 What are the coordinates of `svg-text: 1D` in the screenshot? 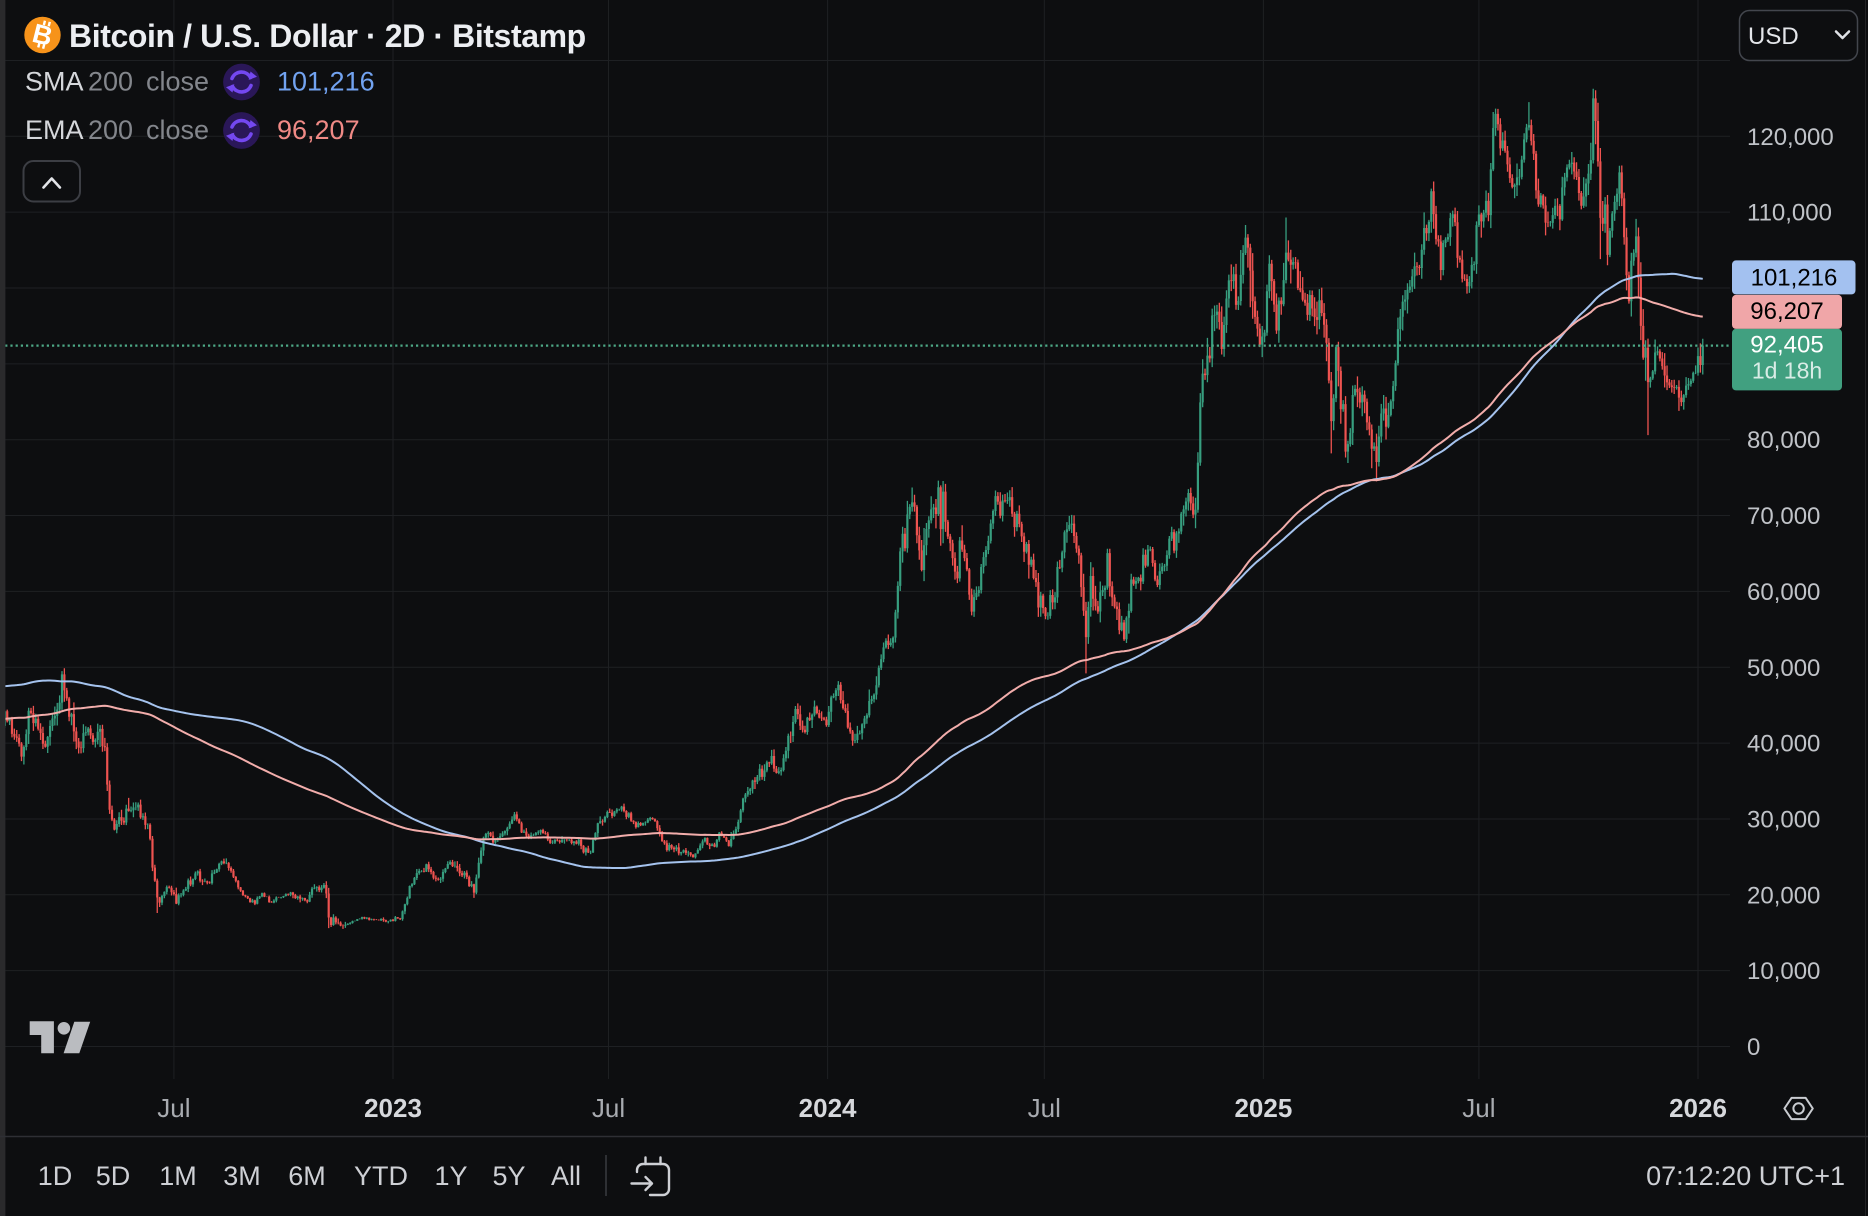 It's located at (55, 1176).